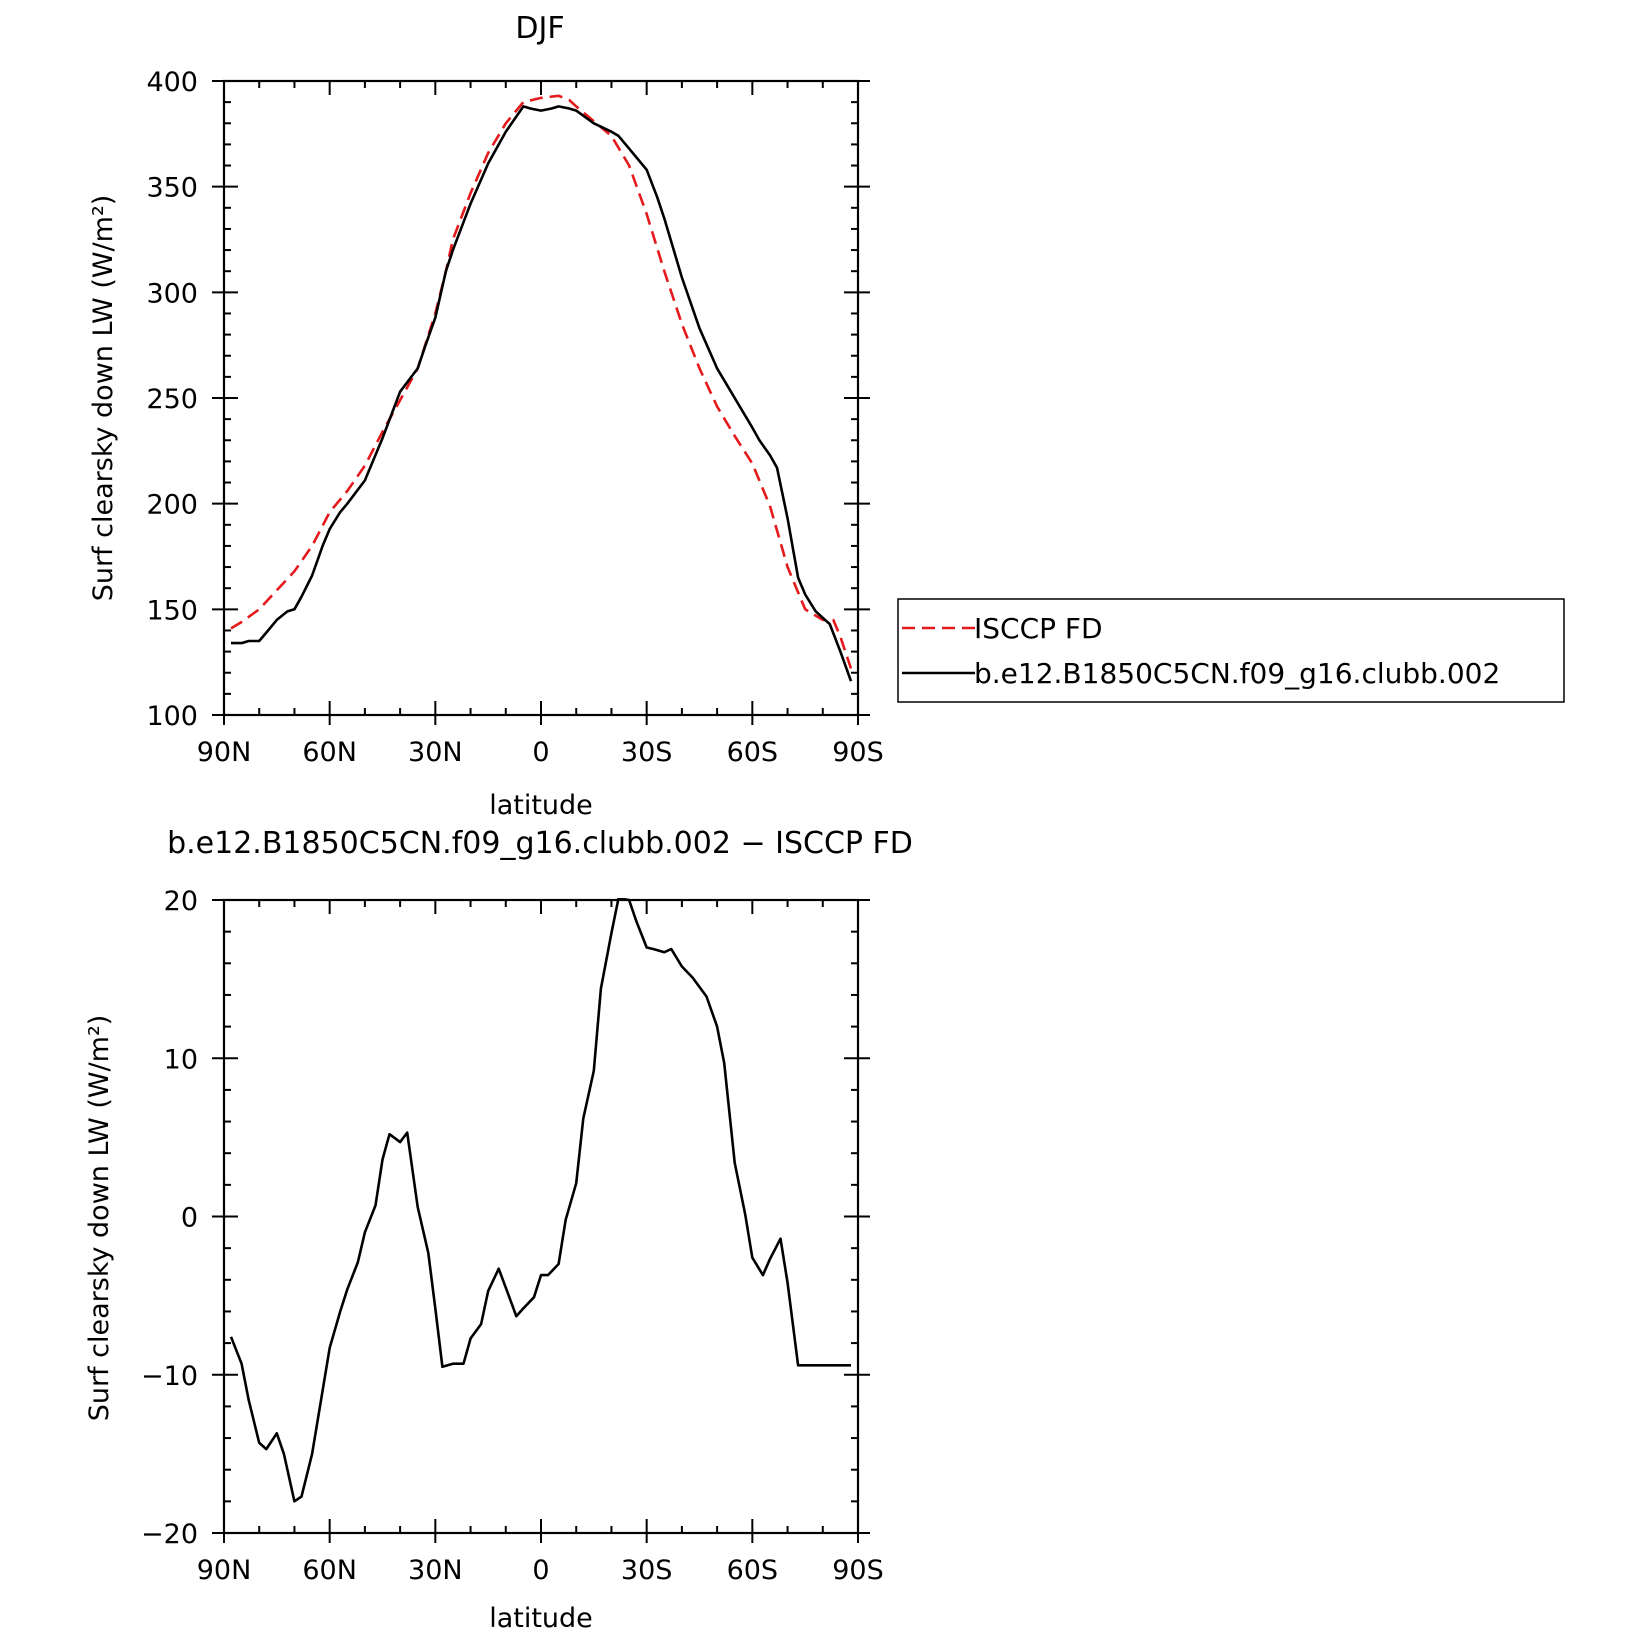  What do you see at coordinates (181, 1059) in the screenshot?
I see `bottom-y-tick-label: 10` at bounding box center [181, 1059].